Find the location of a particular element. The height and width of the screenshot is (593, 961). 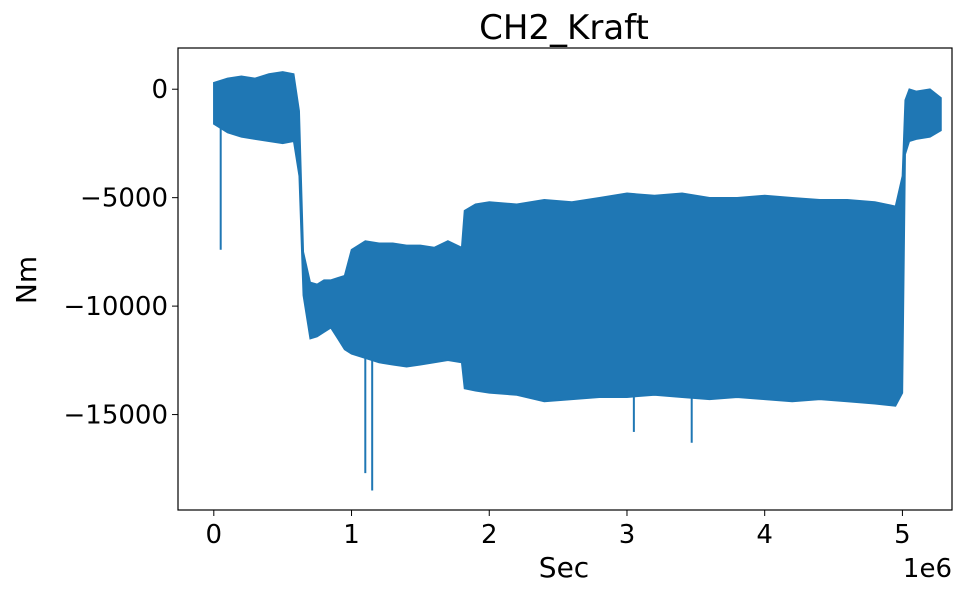

x-axis-offset-label: 1e6 is located at coordinates (927, 569).